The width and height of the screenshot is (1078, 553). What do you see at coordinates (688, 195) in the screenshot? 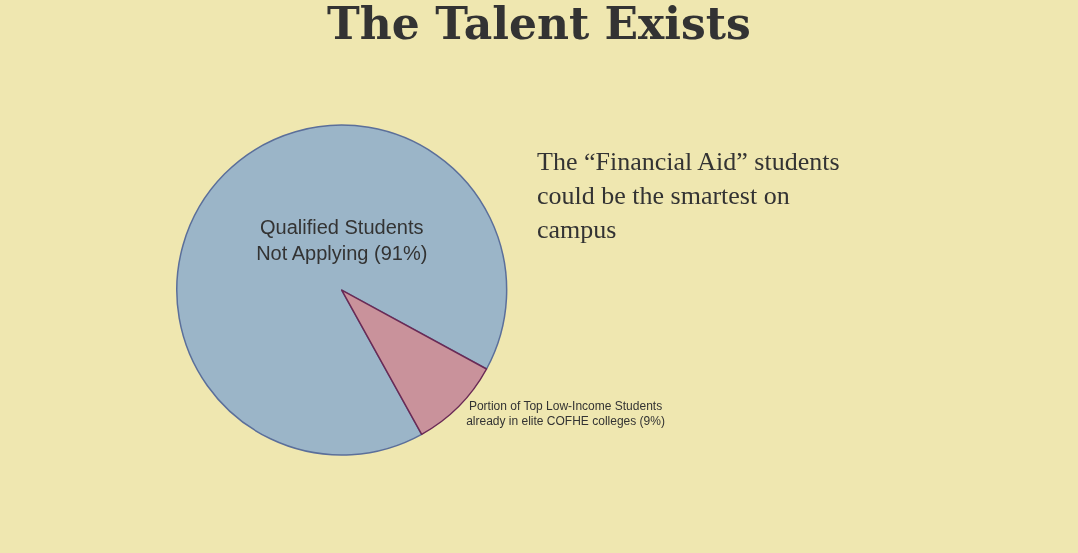
I see `text: The “Financial Aid” students could be the smartest on campus` at bounding box center [688, 195].